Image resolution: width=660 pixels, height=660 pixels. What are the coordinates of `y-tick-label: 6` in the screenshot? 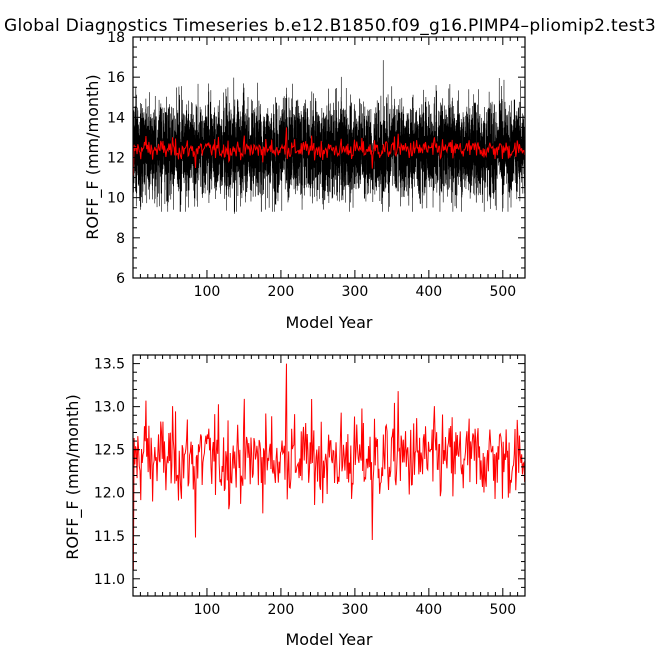 It's located at (120, 279).